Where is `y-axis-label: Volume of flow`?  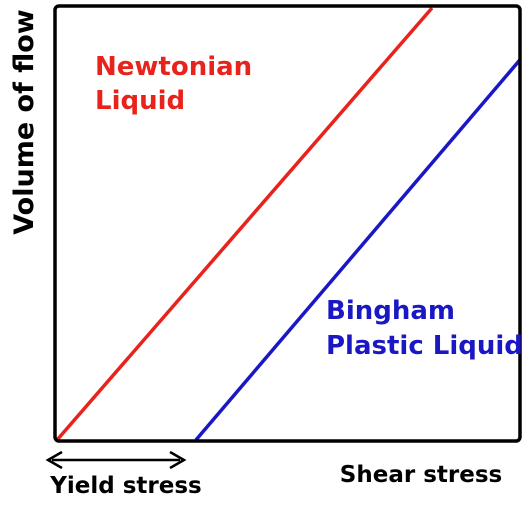
y-axis-label: Volume of flow is located at coordinates (24, 122).